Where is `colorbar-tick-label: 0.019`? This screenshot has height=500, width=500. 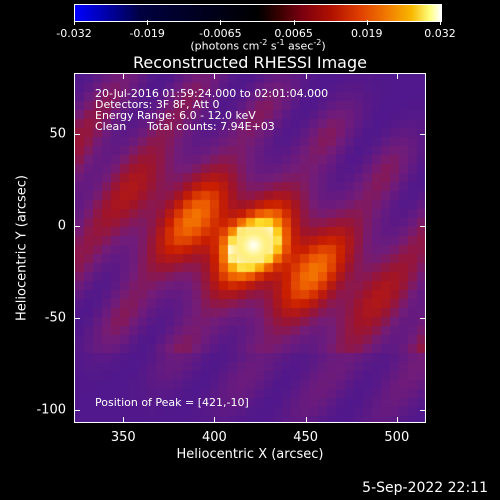 colorbar-tick-label: 0.019 is located at coordinates (367, 33).